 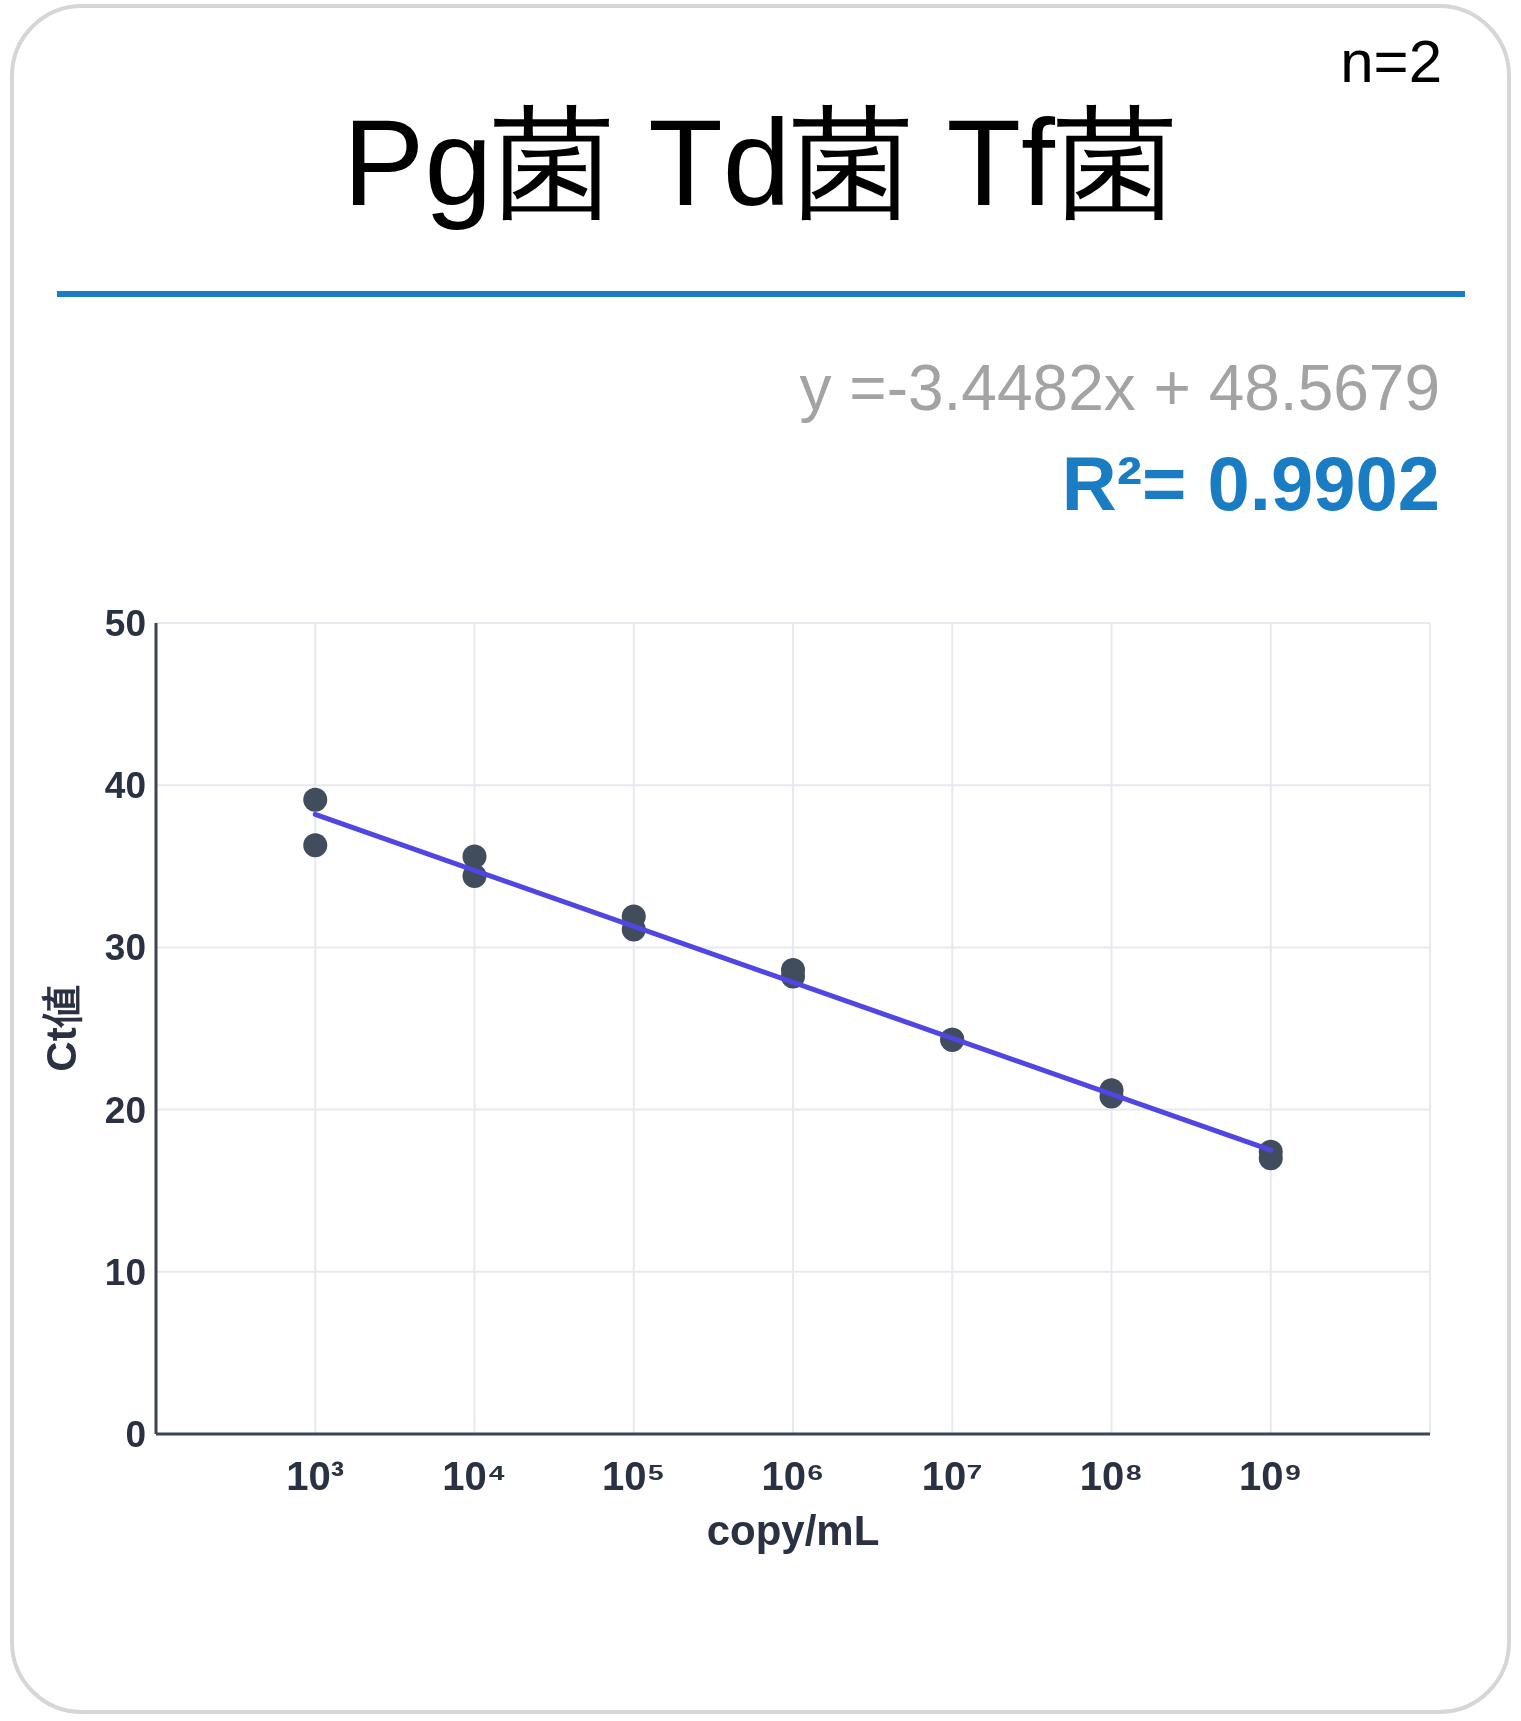 What do you see at coordinates (61, 1028) in the screenshot?
I see `y-axis-title: Ct値` at bounding box center [61, 1028].